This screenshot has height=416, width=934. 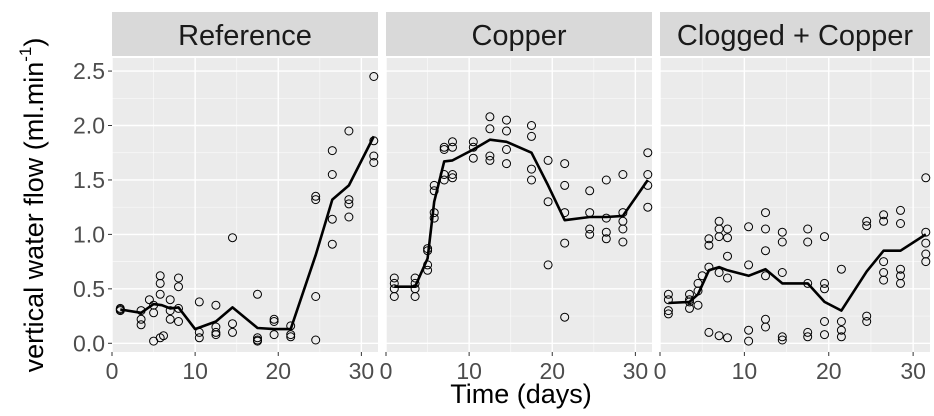 What do you see at coordinates (32, 205) in the screenshot?
I see `y-axis-label: vertical water flow (ml.min-1)` at bounding box center [32, 205].